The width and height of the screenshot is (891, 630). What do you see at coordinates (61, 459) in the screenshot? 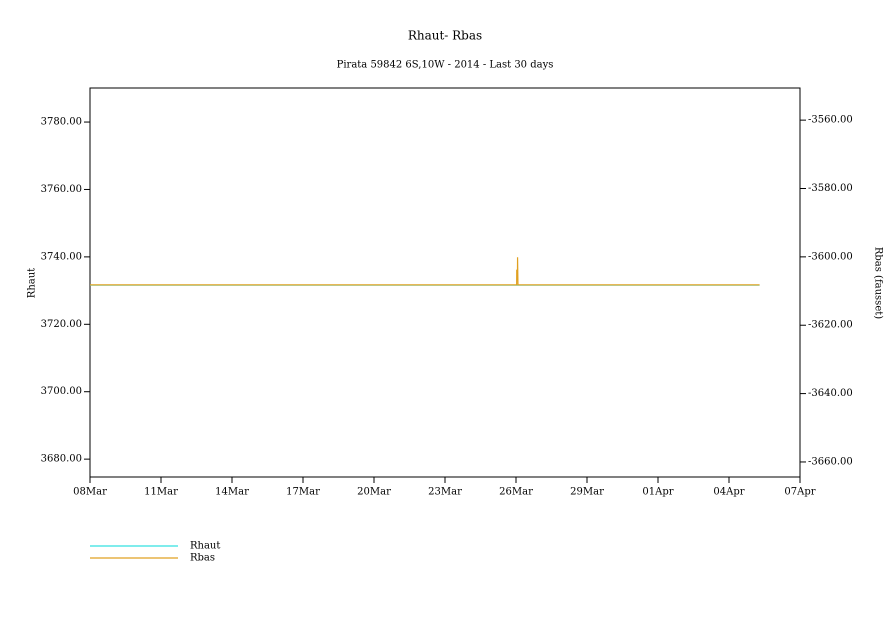
I see `y-tick-label: 3680.00` at bounding box center [61, 459].